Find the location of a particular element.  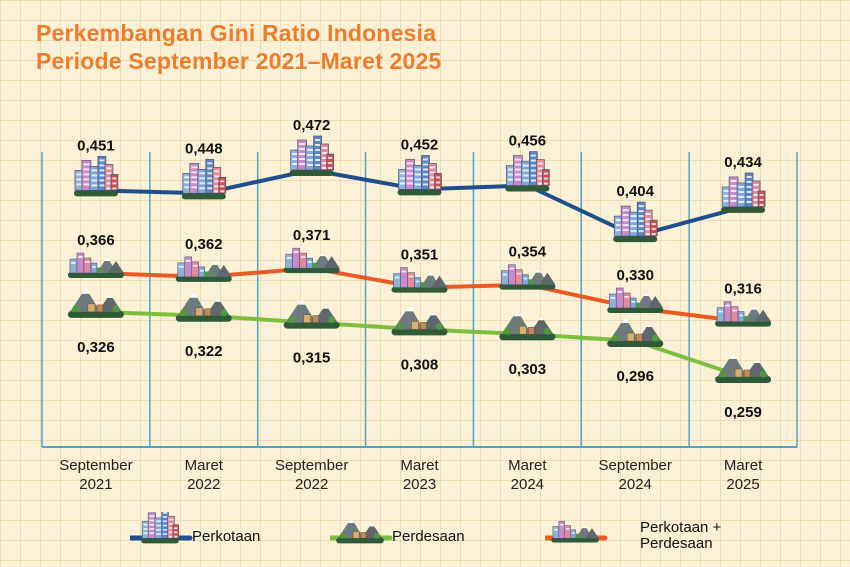

x-tick-label: Maret 2023 is located at coordinates (420, 475).